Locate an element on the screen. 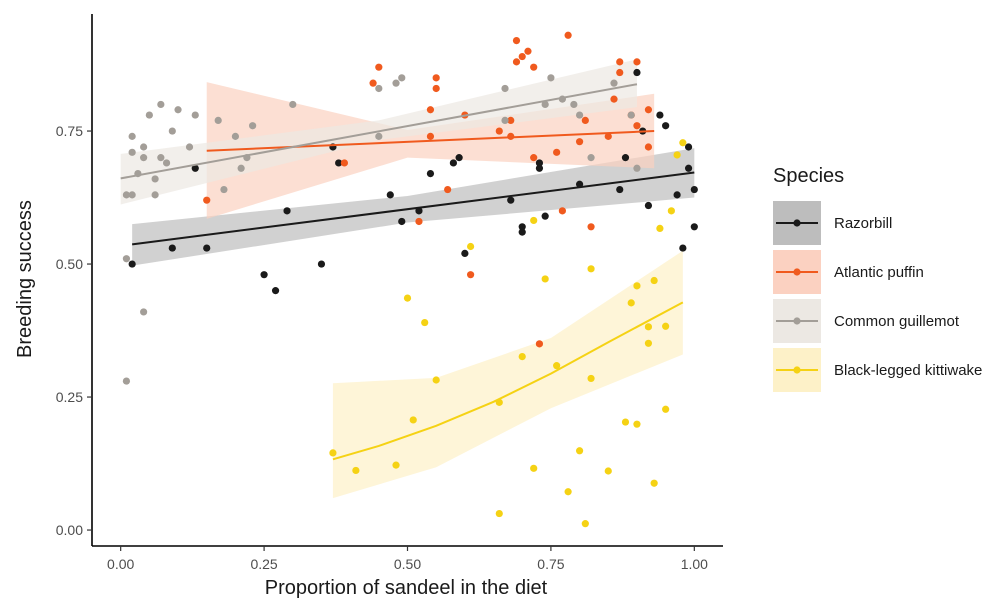  x-axis-title: Proportion of sandeel in the diet is located at coordinates (406, 588).